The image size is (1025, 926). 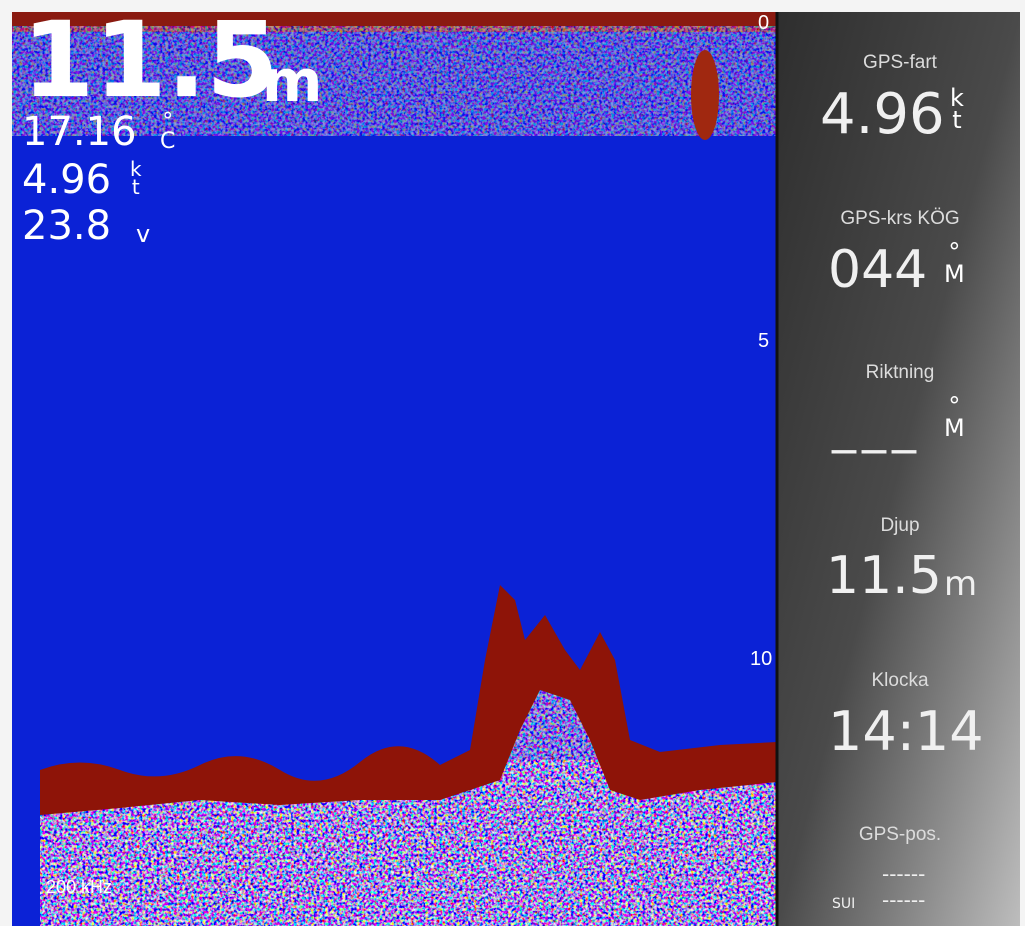 What do you see at coordinates (394, 81) in the screenshot?
I see `surface-clutter` at bounding box center [394, 81].